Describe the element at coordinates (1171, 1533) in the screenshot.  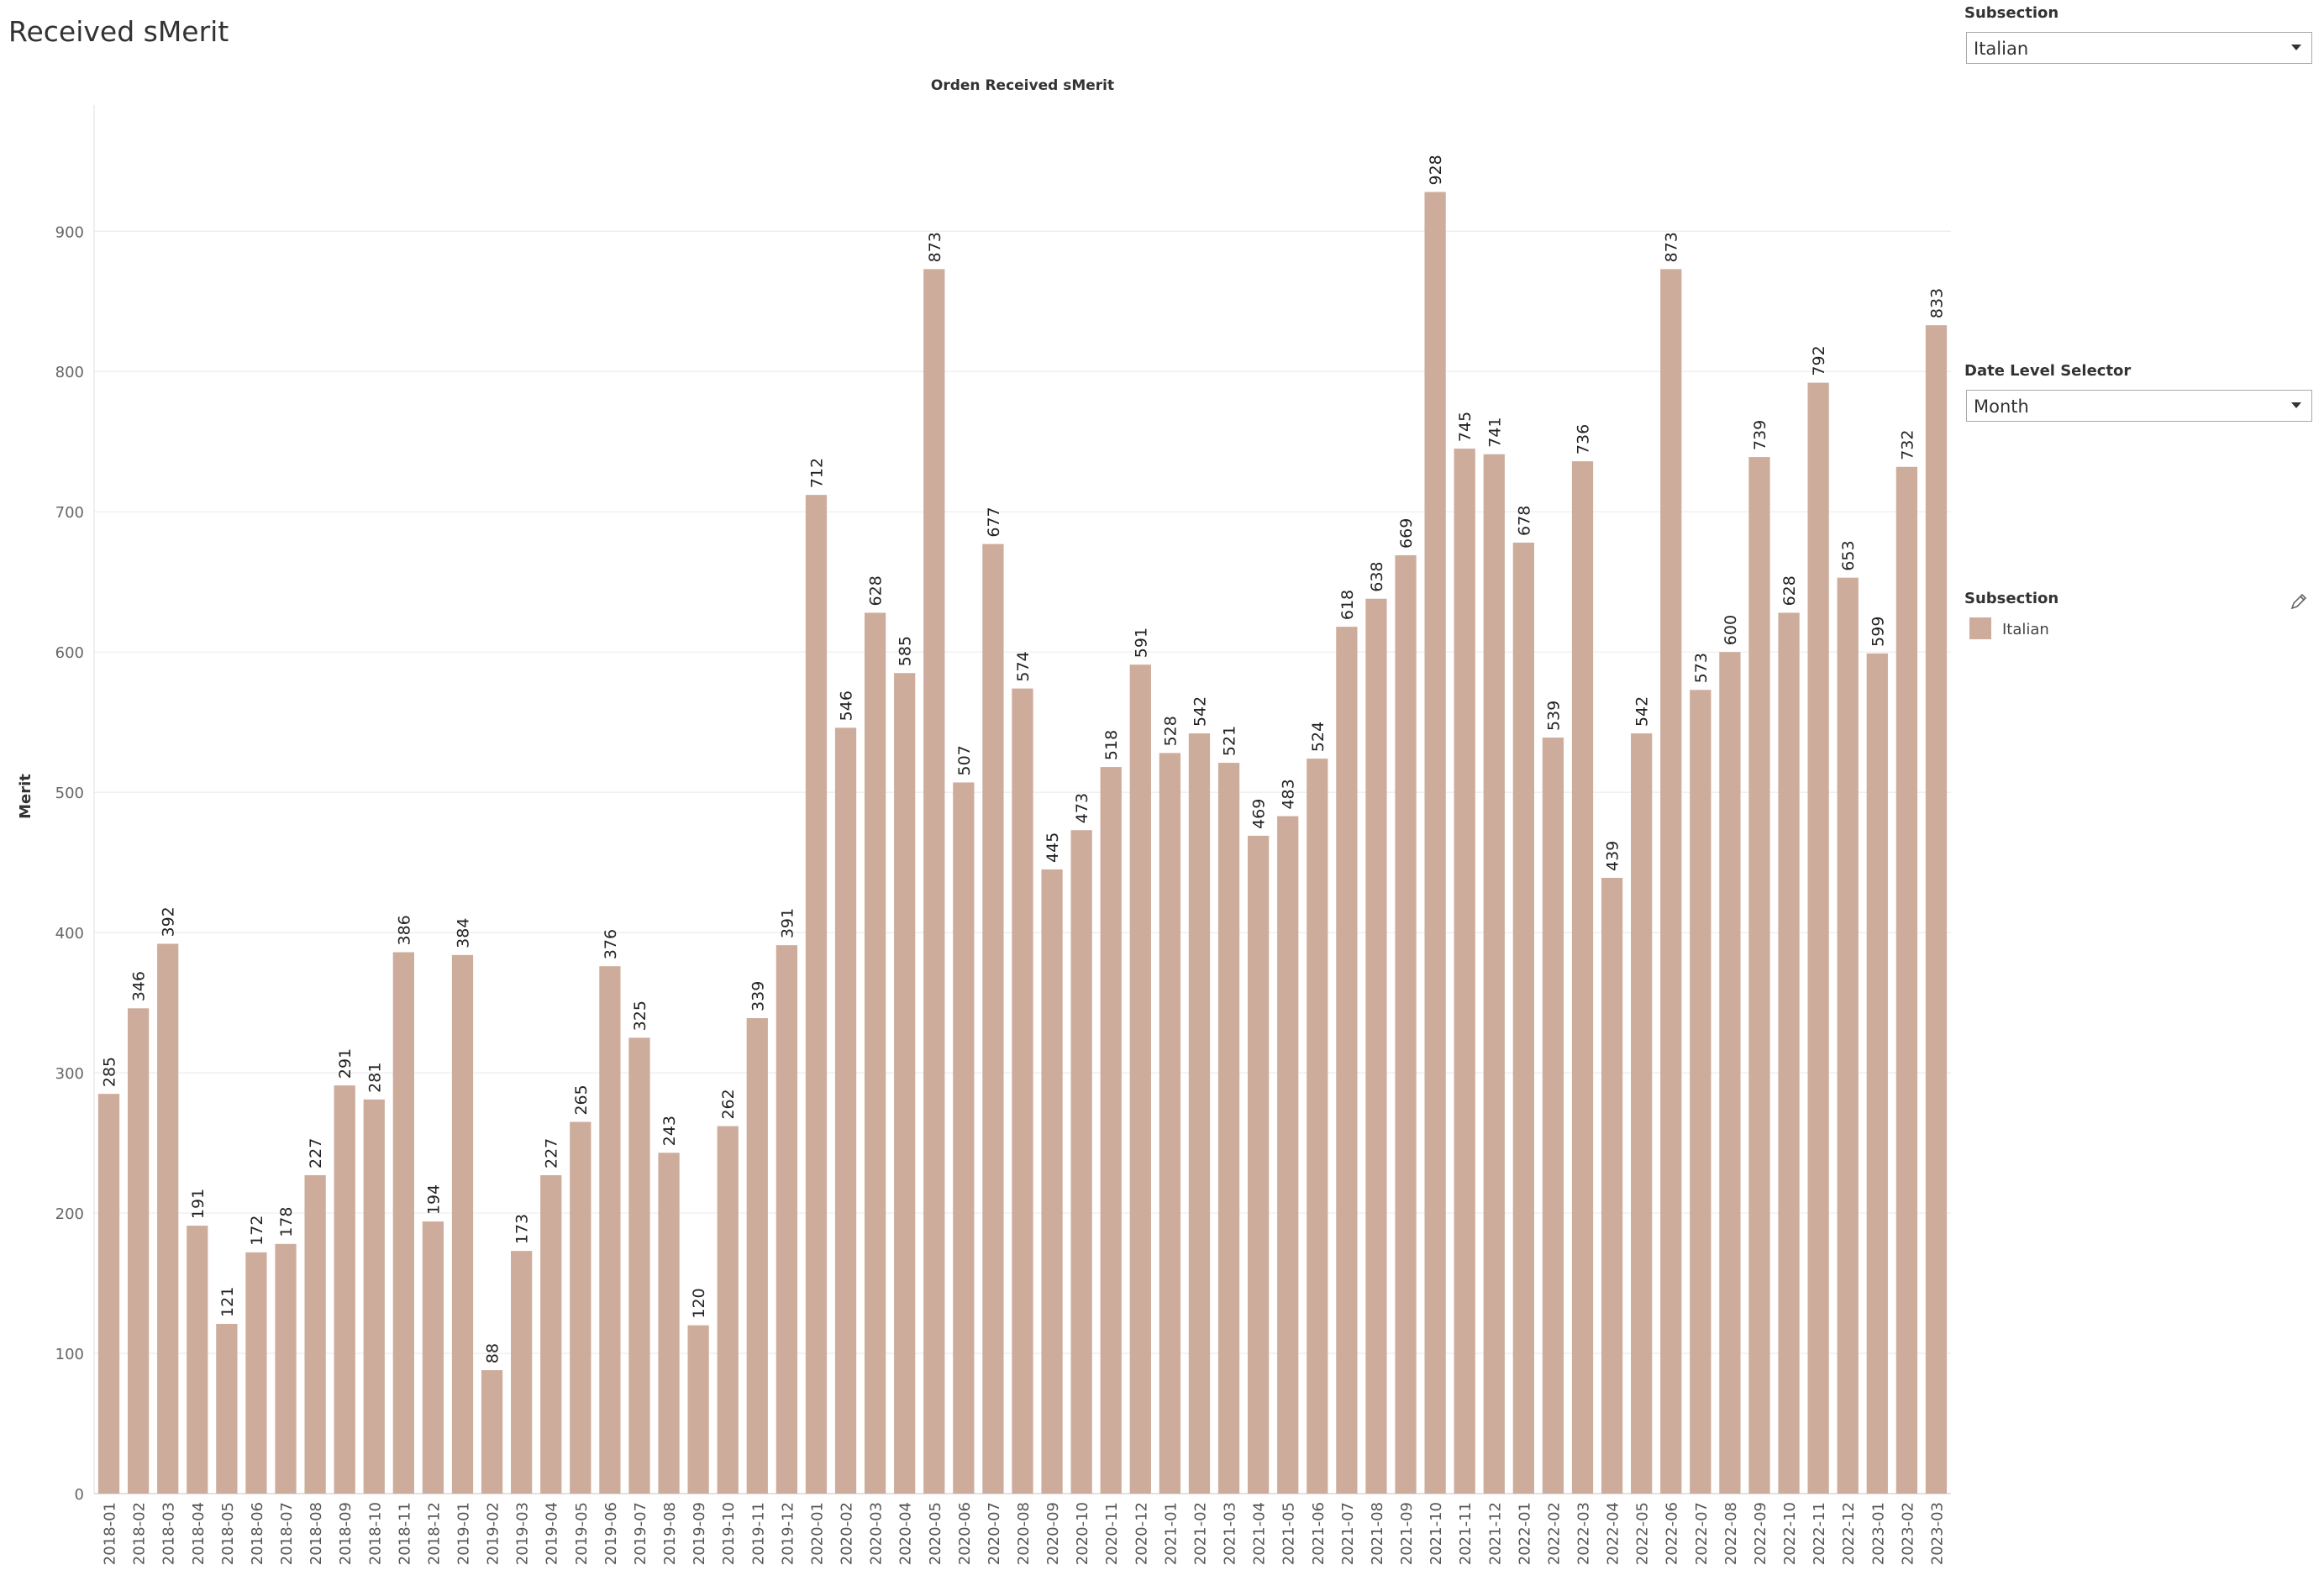
I see `x-tick-label: 2021-01` at that location.